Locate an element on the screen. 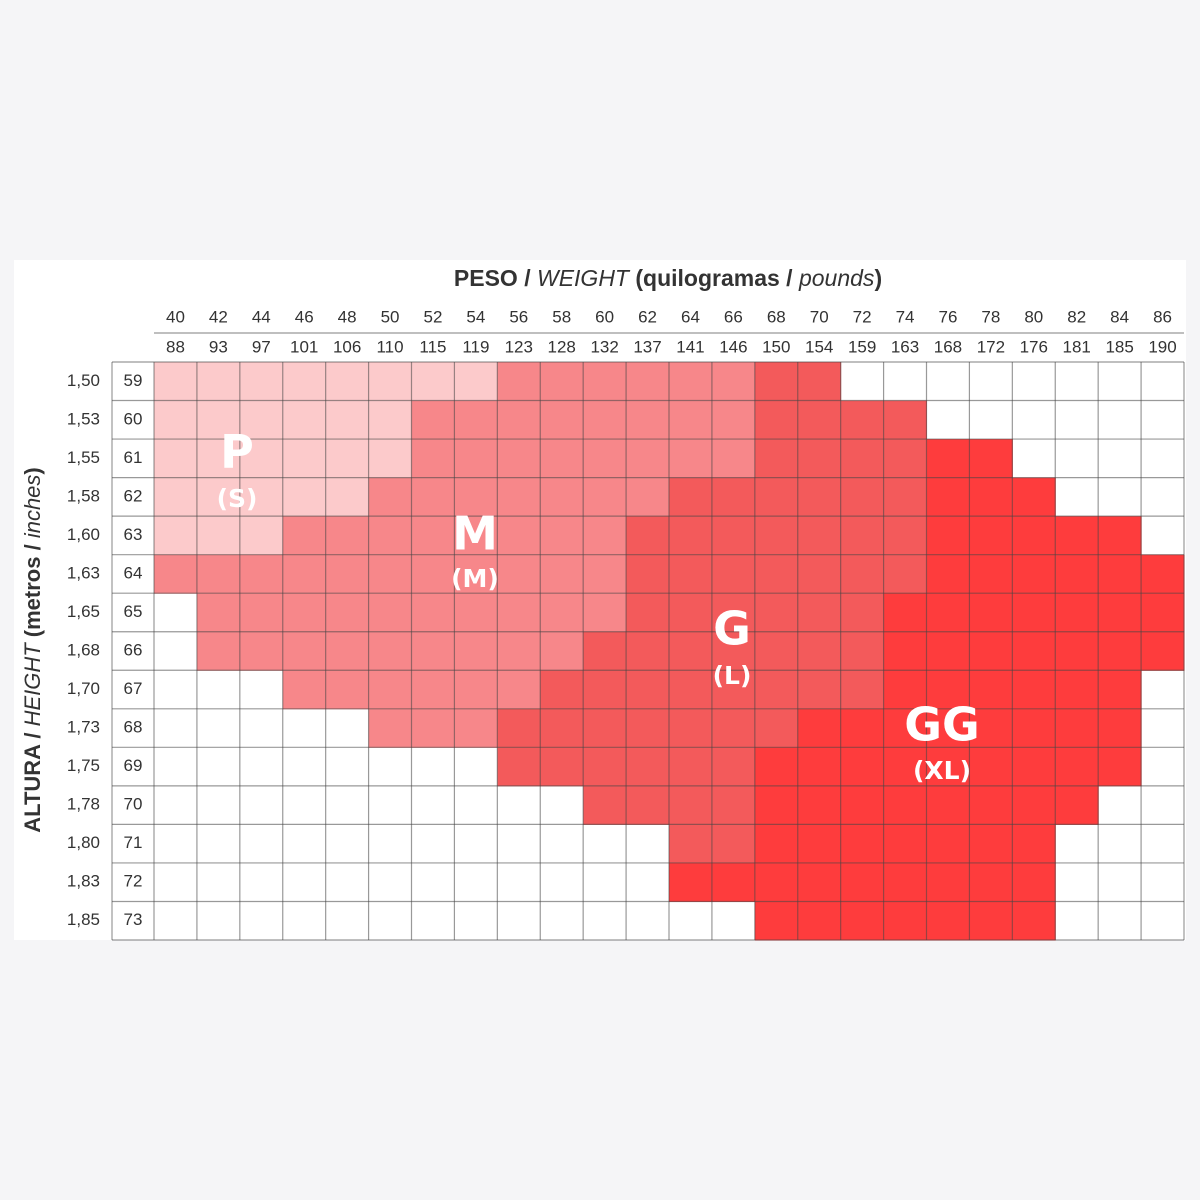  size-sub-label: (S) is located at coordinates (237, 498).